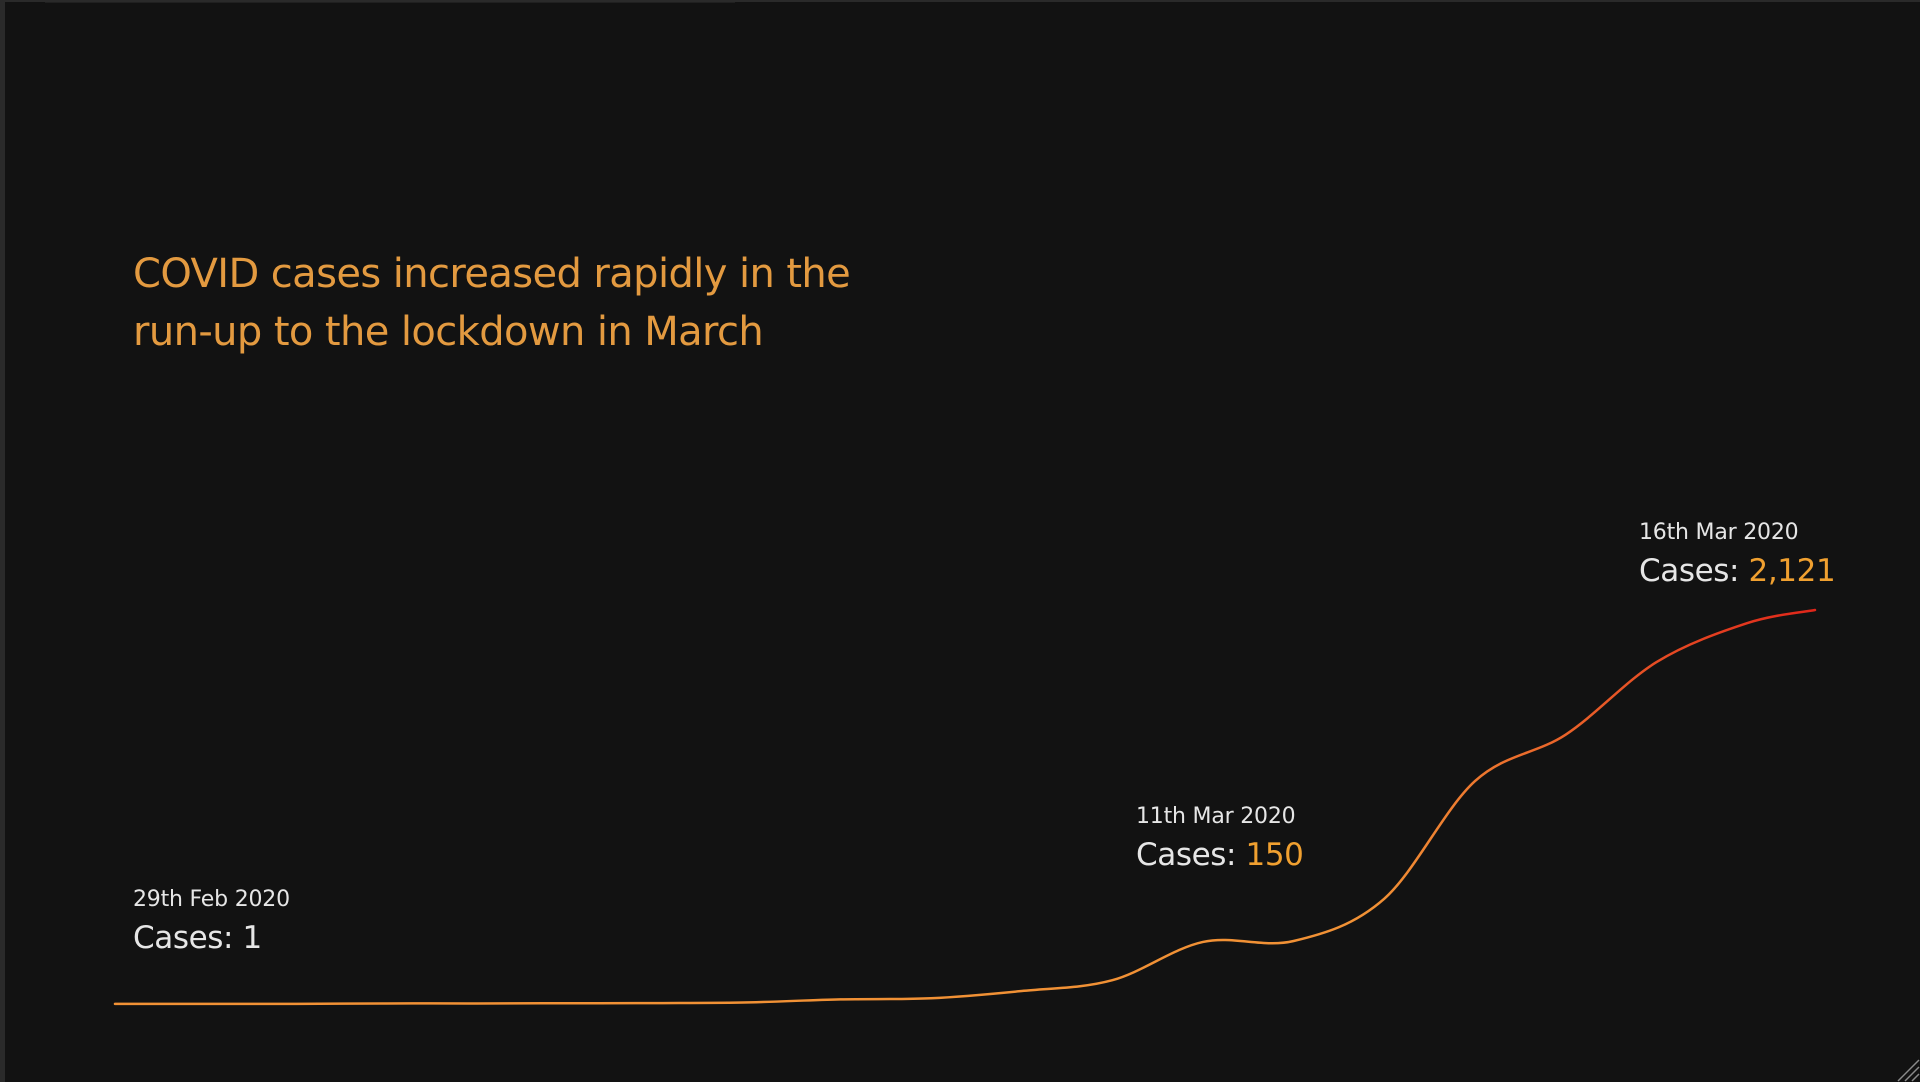 This screenshot has height=1082, width=1920. I want to click on annotation-cases: Cases: 2,121, so click(1737, 571).